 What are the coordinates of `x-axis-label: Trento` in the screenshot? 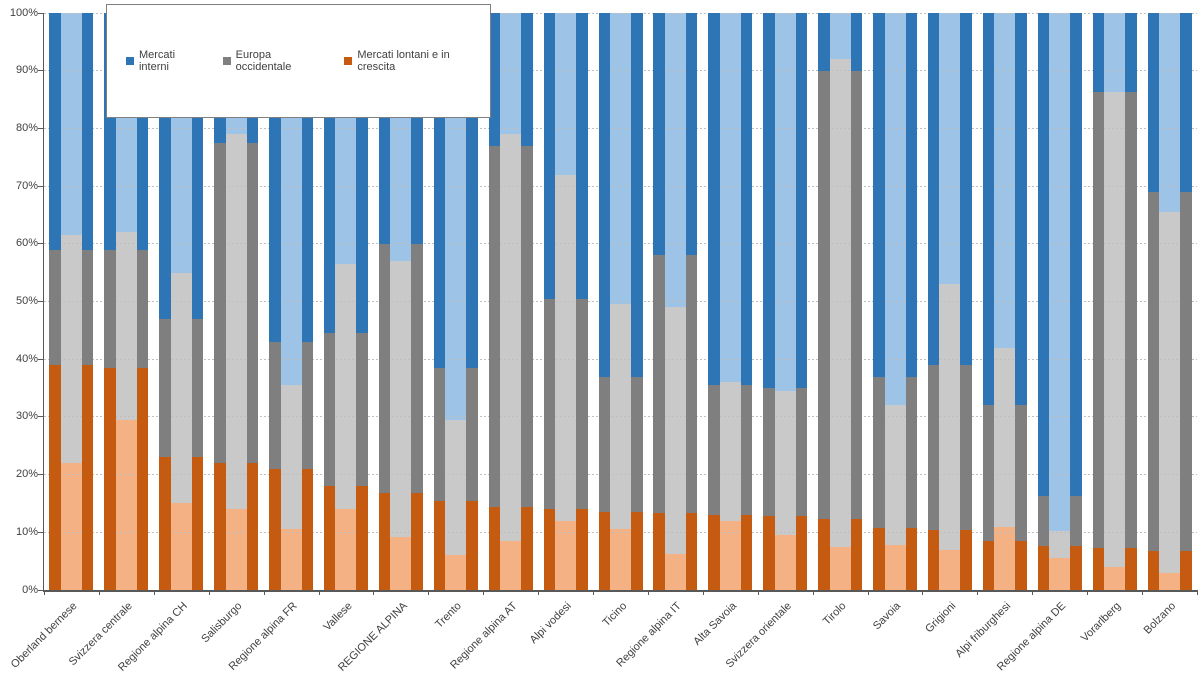 It's located at (449, 615).